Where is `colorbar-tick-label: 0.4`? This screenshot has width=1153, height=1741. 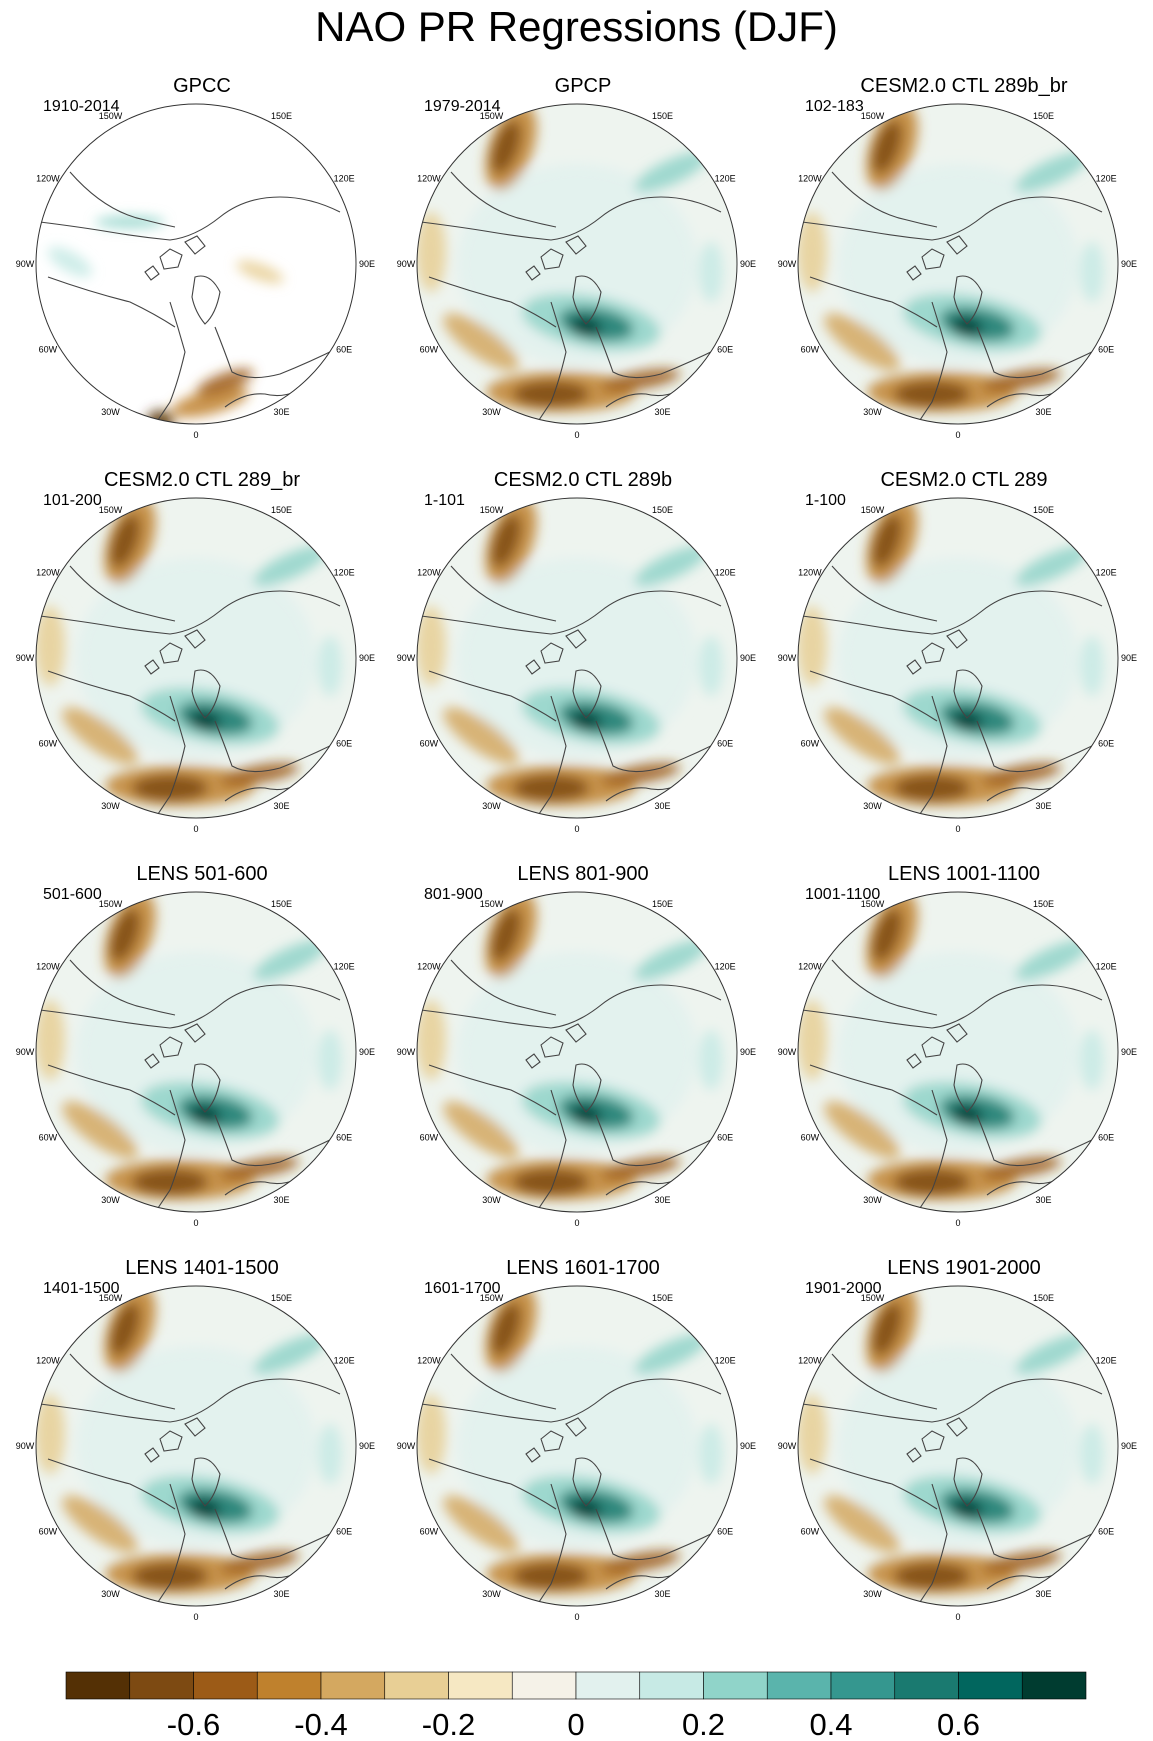
colorbar-tick-label: 0.4 is located at coordinates (830, 1724).